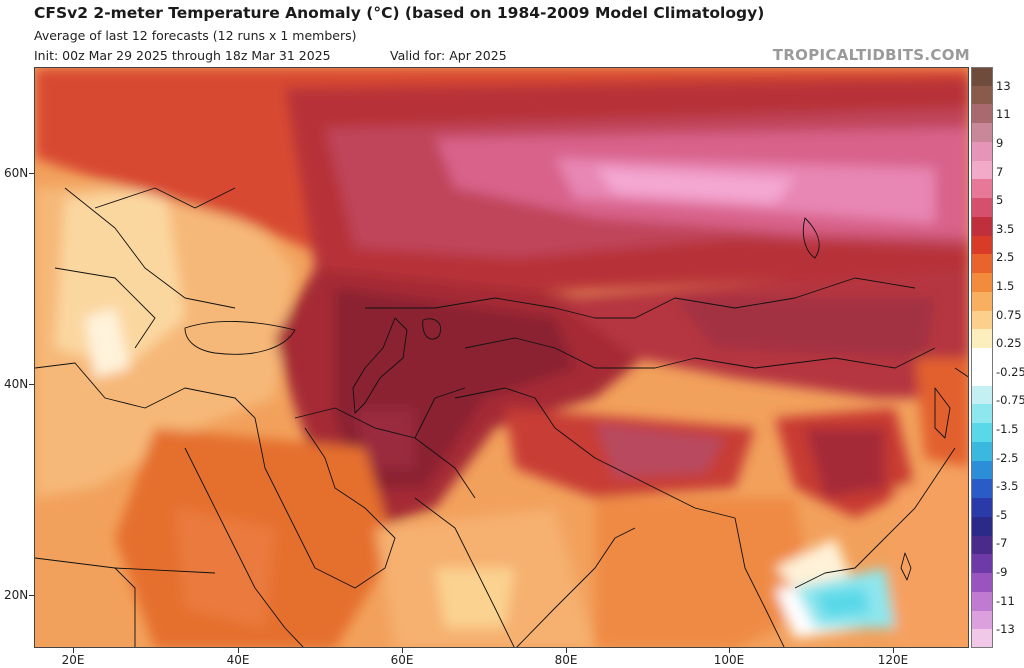  What do you see at coordinates (1005, 629) in the screenshot?
I see `colorbar-label: -13` at bounding box center [1005, 629].